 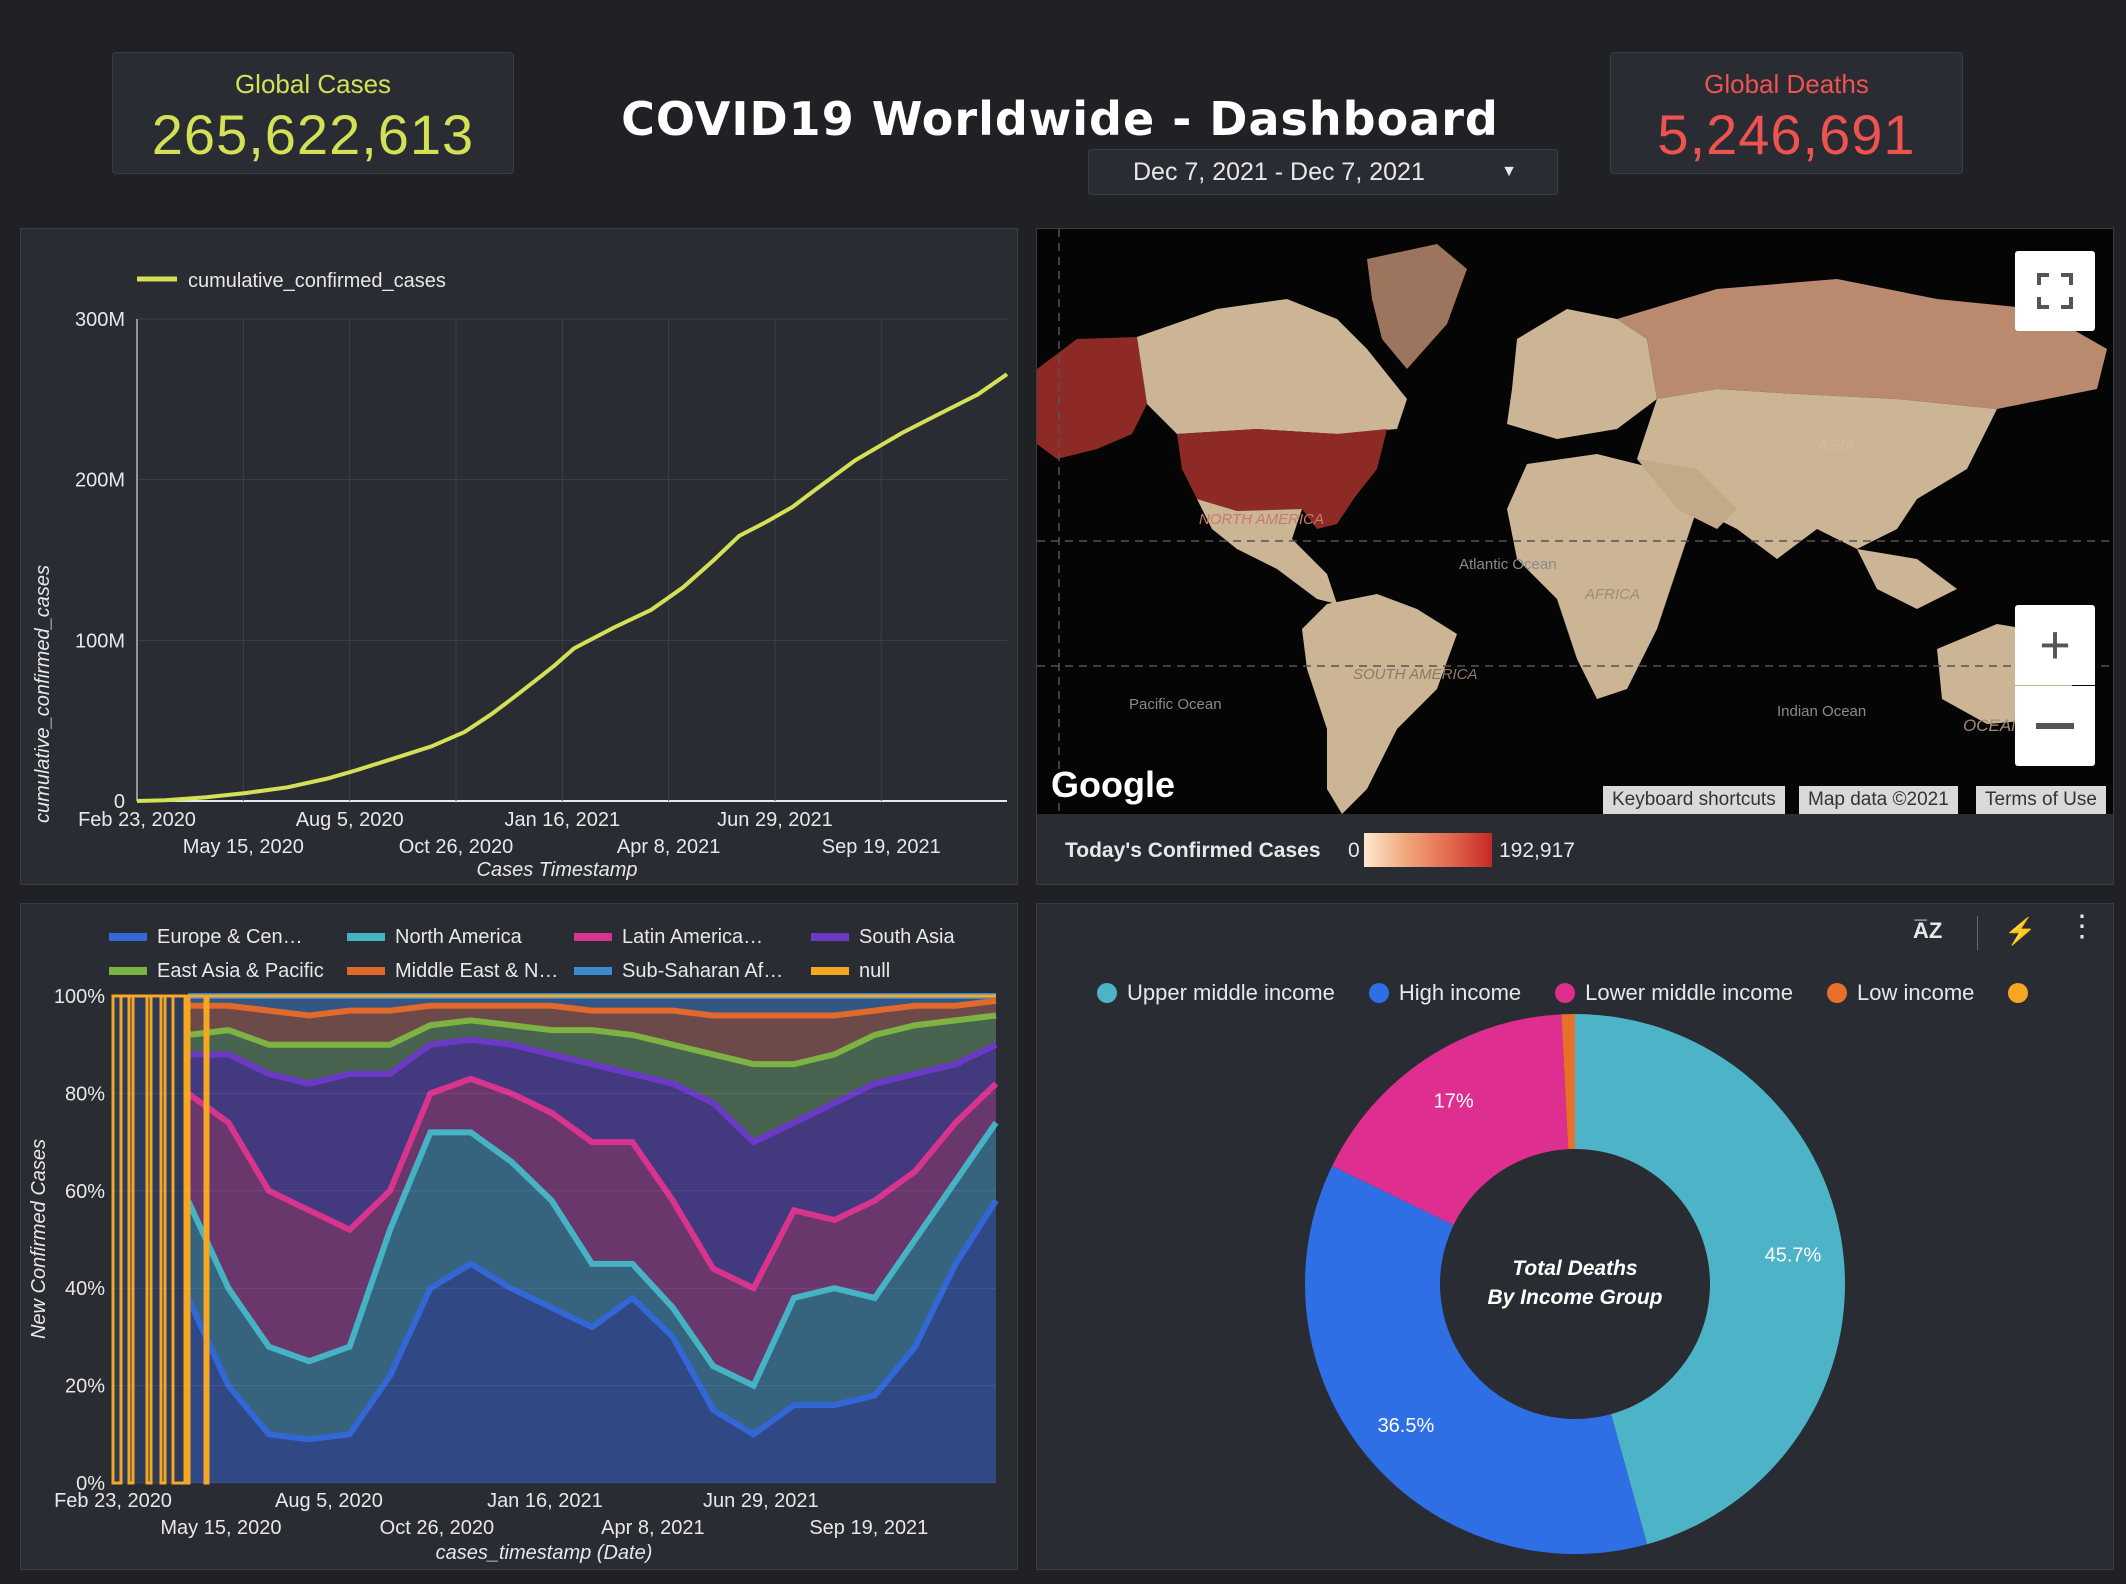 I want to click on date-range-picker: Dec 7, 2021 - Dec 7, 2021 ▼, so click(x=1323, y=172).